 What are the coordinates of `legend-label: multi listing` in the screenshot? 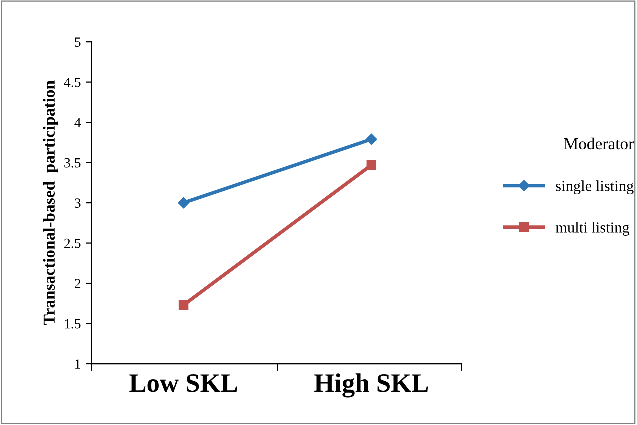 It's located at (593, 229).